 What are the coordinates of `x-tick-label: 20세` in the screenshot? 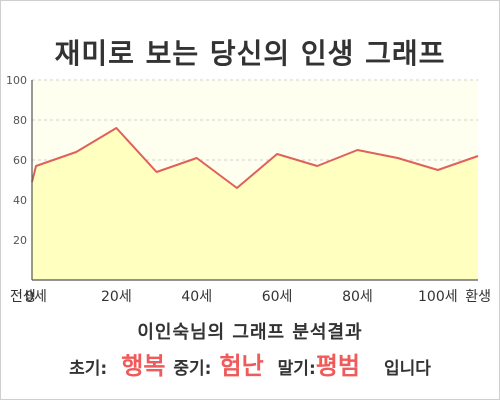 It's located at (116, 297).